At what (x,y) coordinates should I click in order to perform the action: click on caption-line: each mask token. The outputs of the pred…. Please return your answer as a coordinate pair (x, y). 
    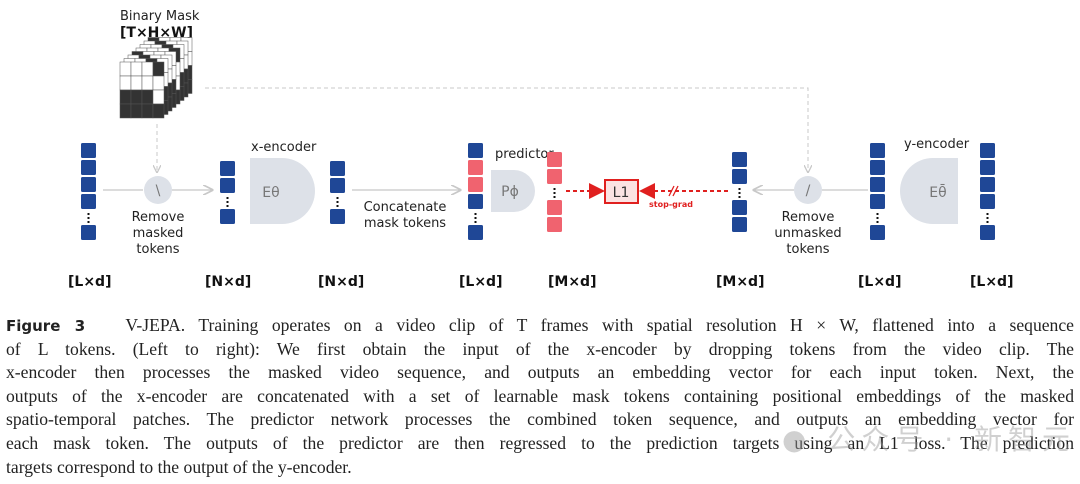
    Looking at the image, I should click on (540, 442).